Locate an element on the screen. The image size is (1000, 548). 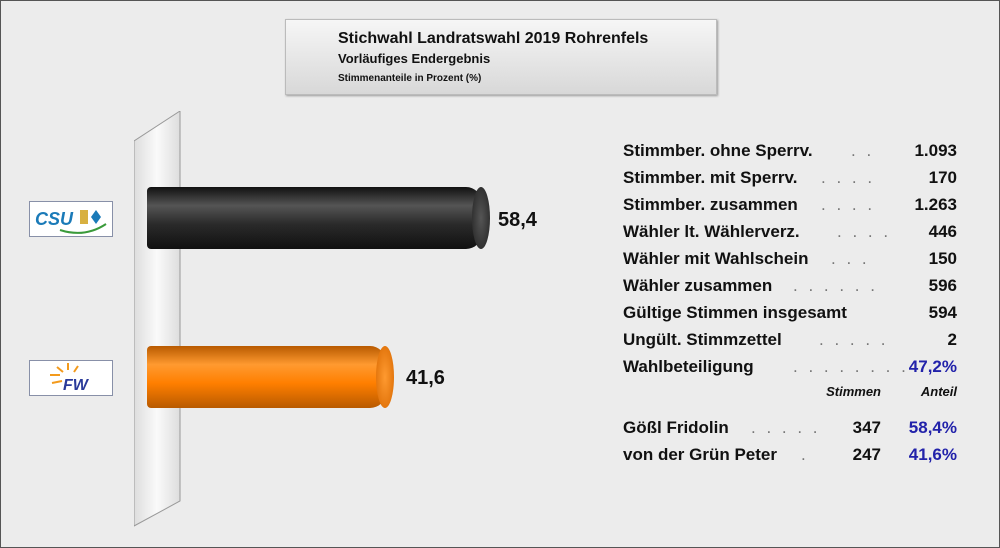
stat-label: Stimmber. zusammen is located at coordinates (710, 204).